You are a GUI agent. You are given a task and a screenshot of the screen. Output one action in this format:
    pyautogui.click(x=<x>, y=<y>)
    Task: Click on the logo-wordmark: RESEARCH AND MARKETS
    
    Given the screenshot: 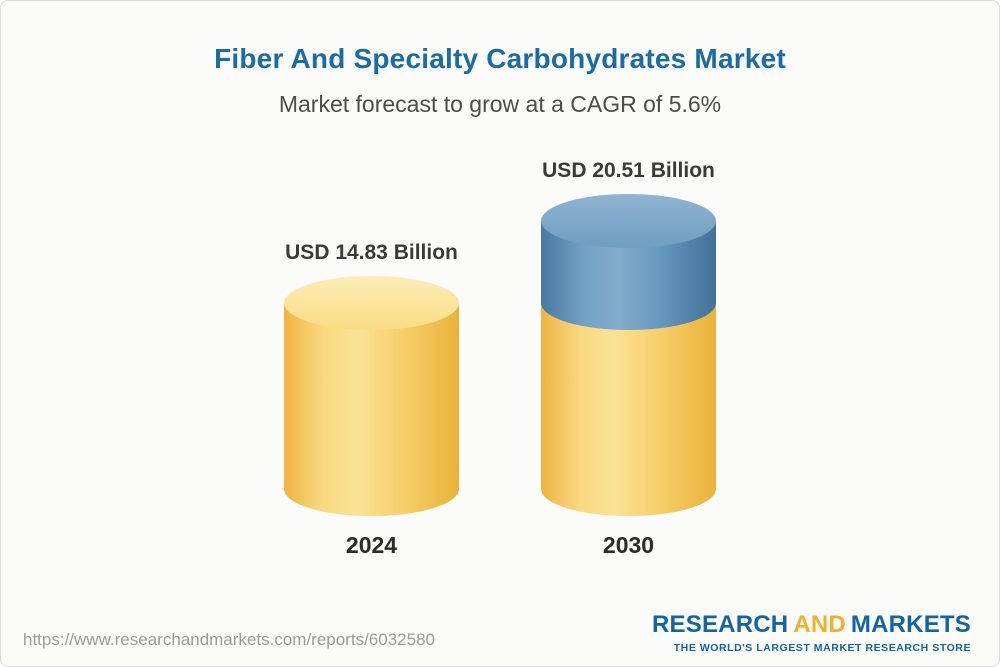 What is the action you would take?
    pyautogui.click(x=811, y=625)
    